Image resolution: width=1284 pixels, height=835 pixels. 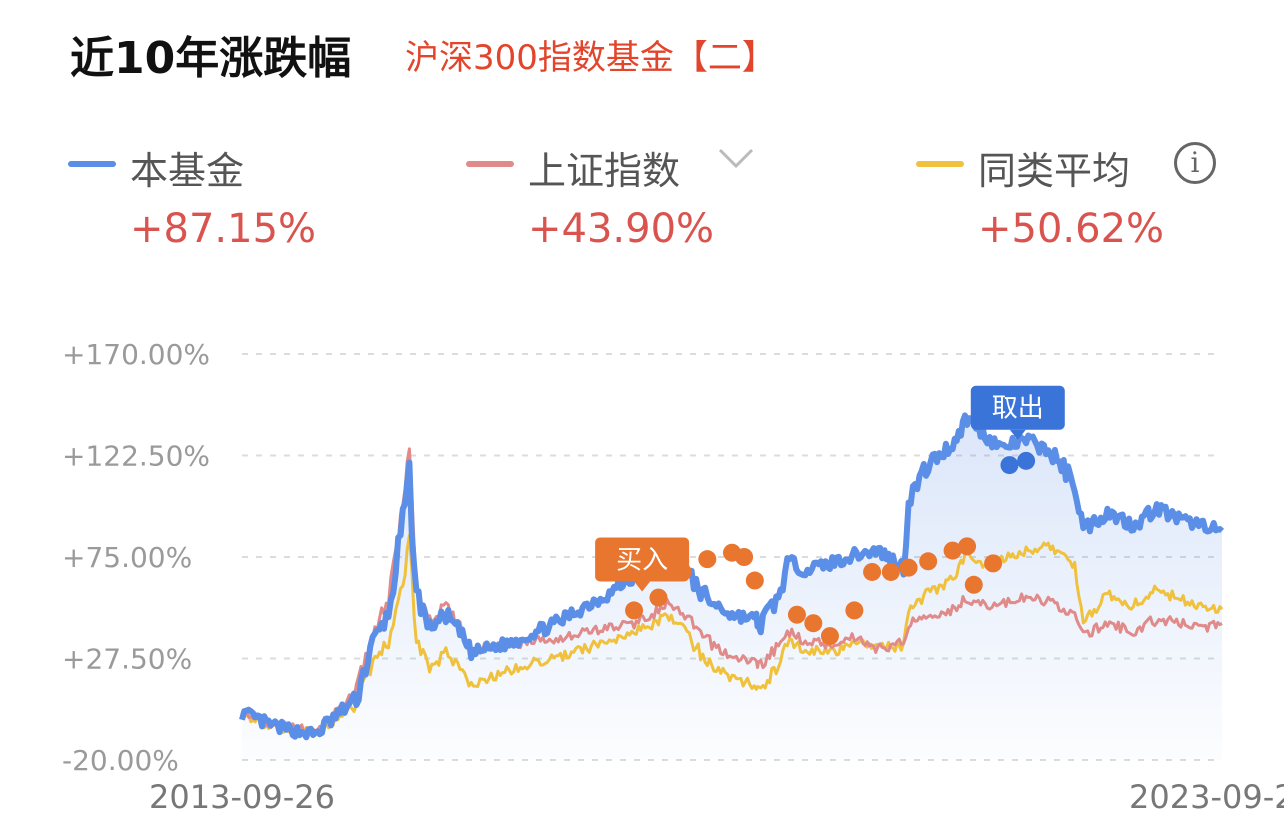 I want to click on y-tick-label: +75.00%, so click(x=127, y=557).